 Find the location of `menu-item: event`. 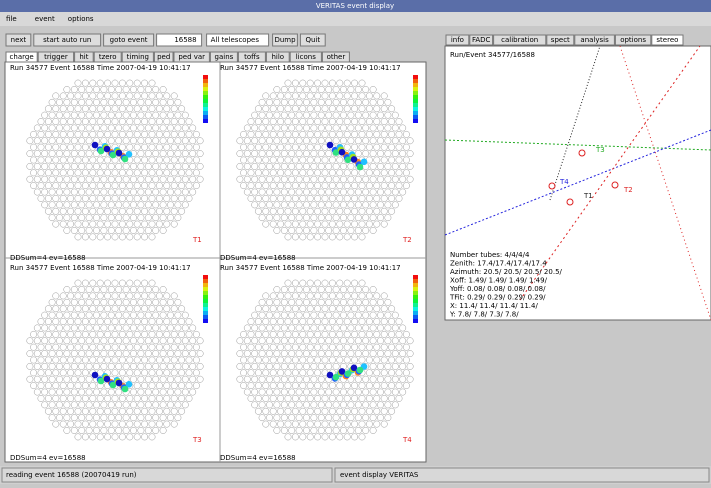

menu-item: event is located at coordinates (45, 19).